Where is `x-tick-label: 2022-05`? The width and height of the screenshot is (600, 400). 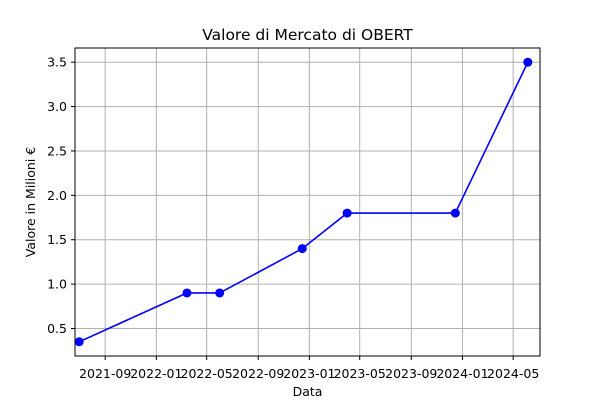 x-tick-label: 2022-05 is located at coordinates (207, 373).